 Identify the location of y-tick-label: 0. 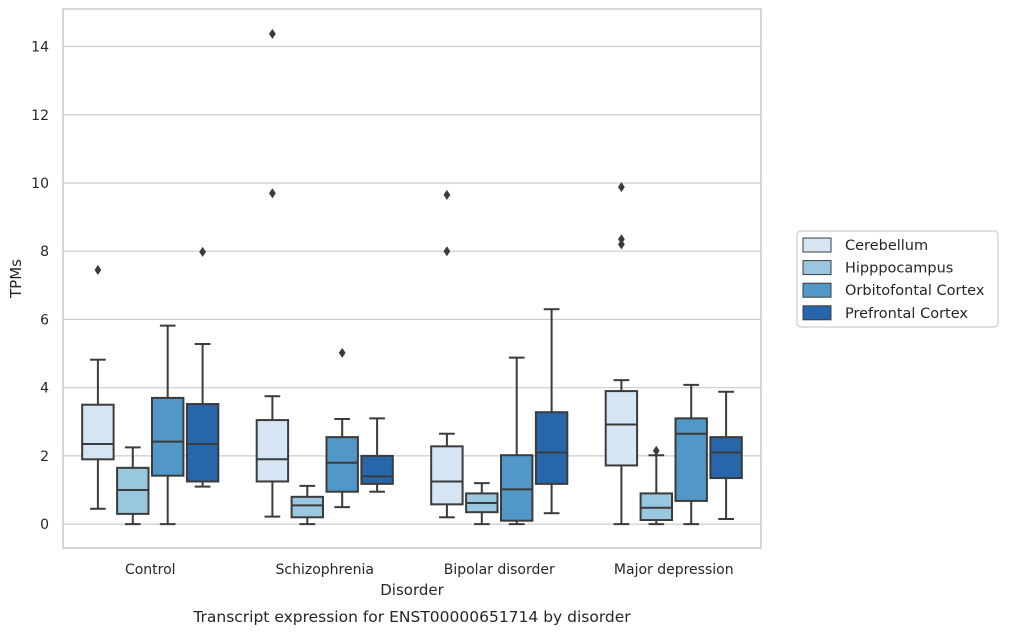
(44, 525).